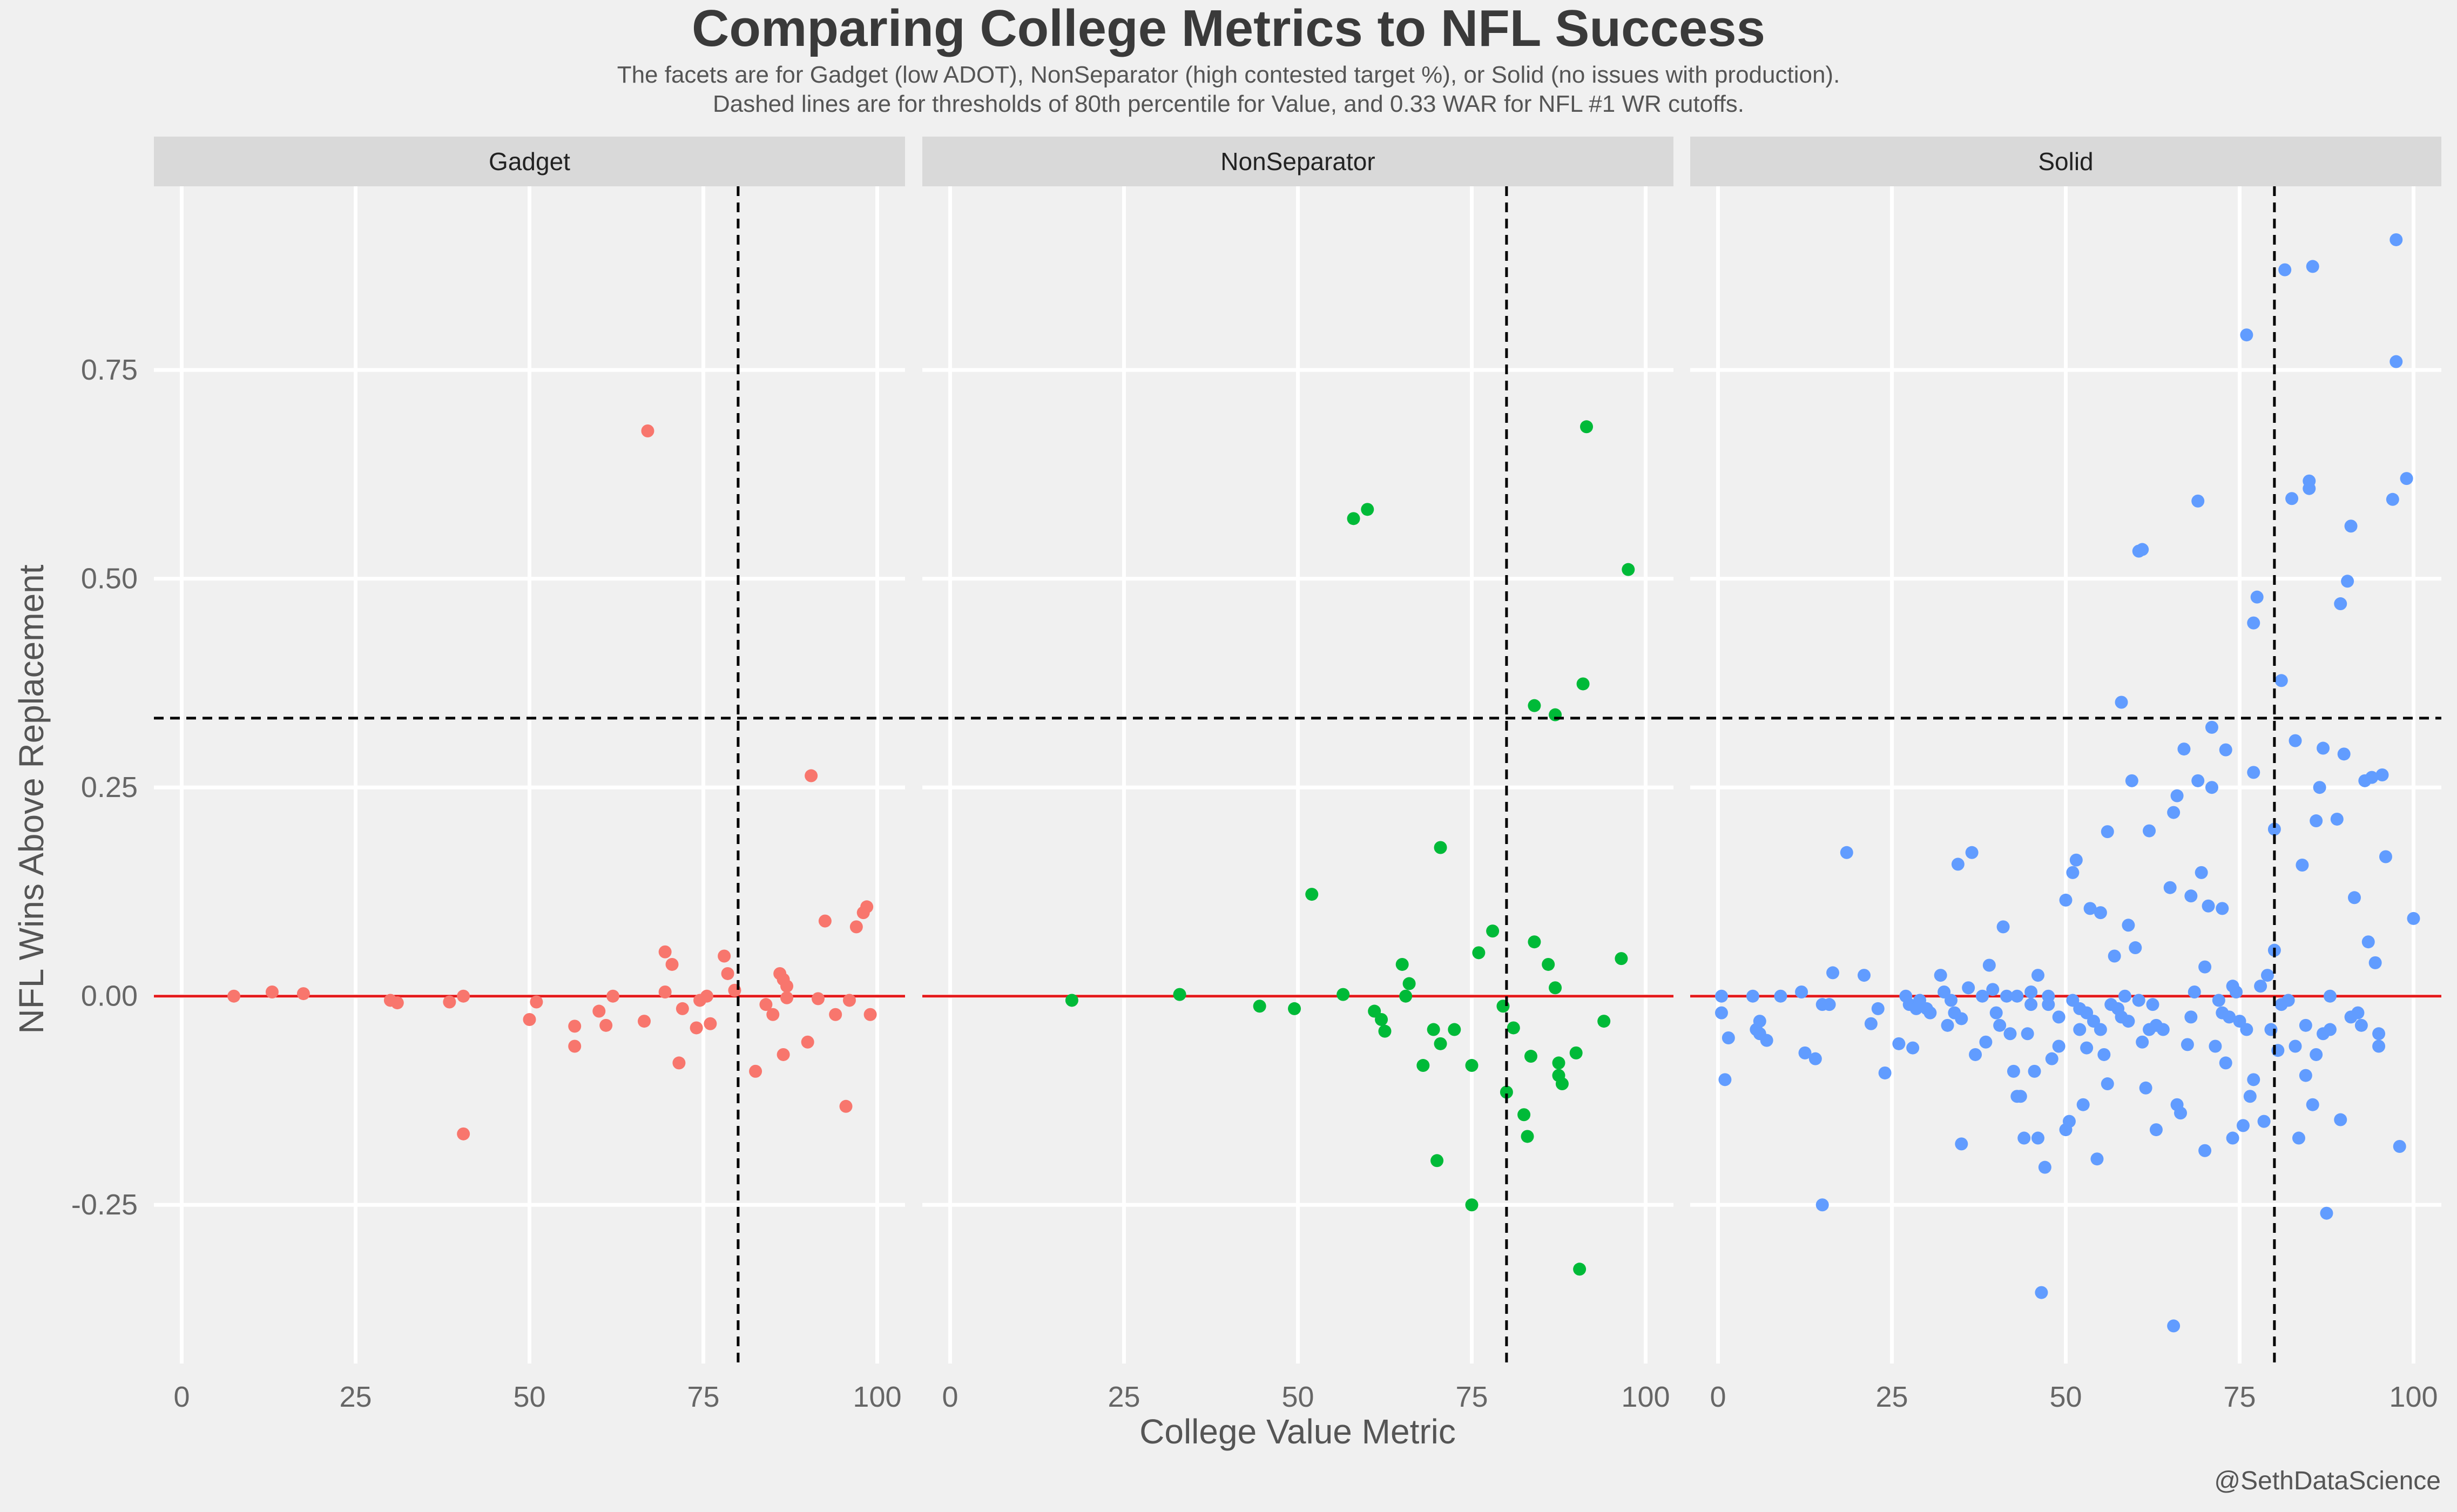  What do you see at coordinates (2327, 1481) in the screenshot?
I see `chart-caption: @SethDataScience` at bounding box center [2327, 1481].